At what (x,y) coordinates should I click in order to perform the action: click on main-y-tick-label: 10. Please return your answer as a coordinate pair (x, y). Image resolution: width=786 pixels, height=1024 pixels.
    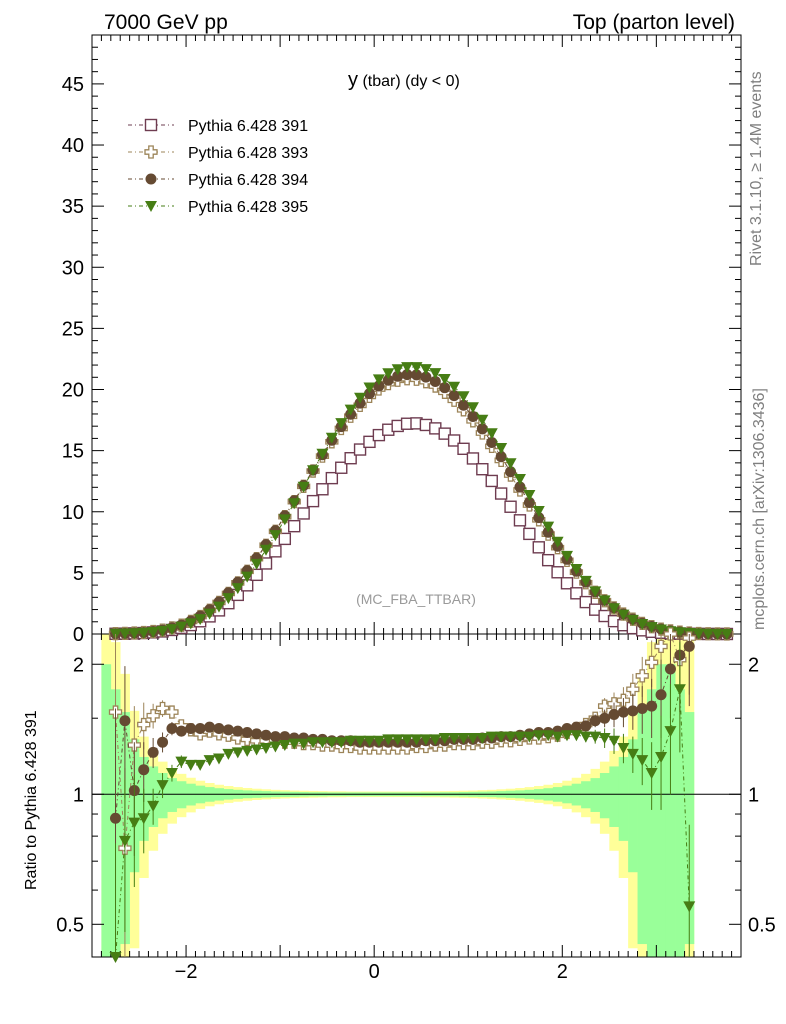
    Looking at the image, I should click on (73, 513).